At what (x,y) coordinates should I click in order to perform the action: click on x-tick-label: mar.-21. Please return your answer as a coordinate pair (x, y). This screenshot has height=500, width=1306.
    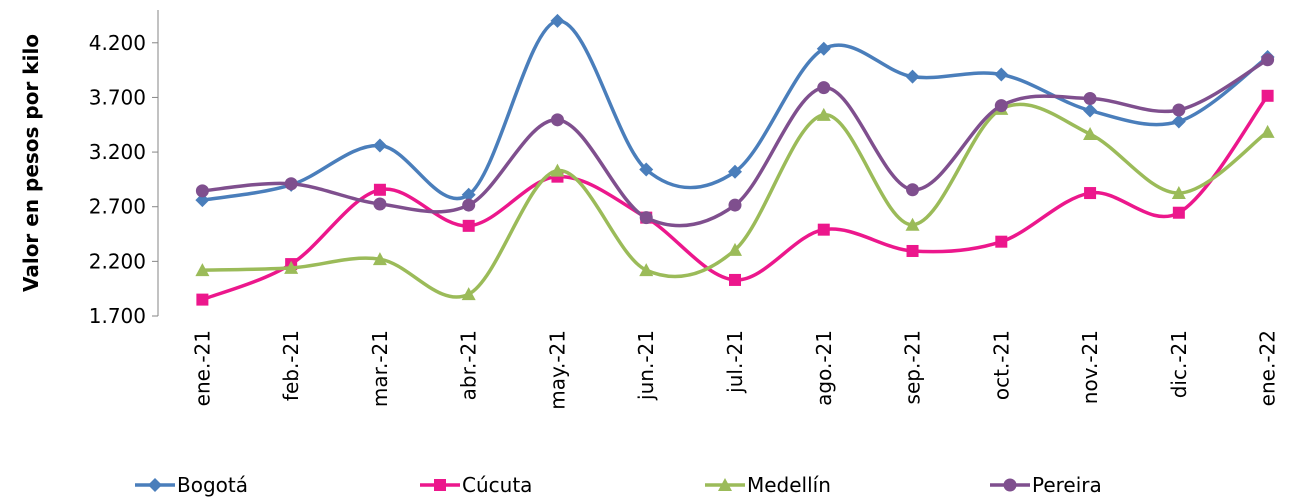
    Looking at the image, I should click on (380, 368).